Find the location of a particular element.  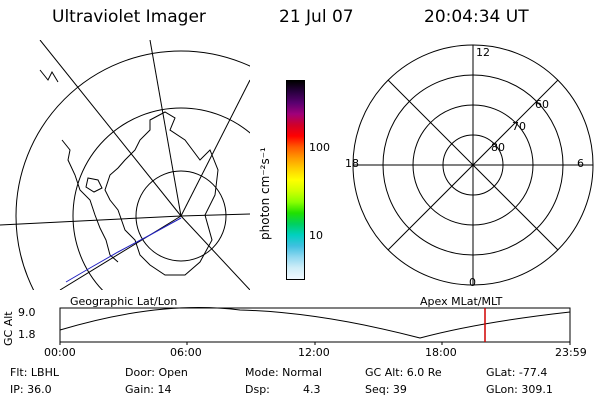

altitude-xtick-00: 00:00 is located at coordinates (60, 352).